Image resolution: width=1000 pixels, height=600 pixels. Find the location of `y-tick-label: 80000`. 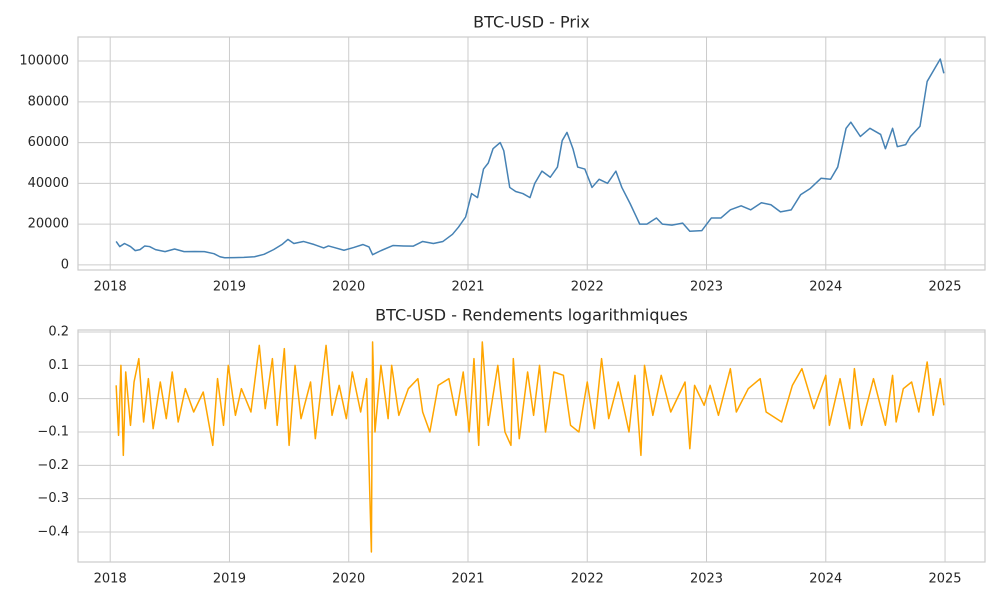

y-tick-label: 80000 is located at coordinates (48, 101).